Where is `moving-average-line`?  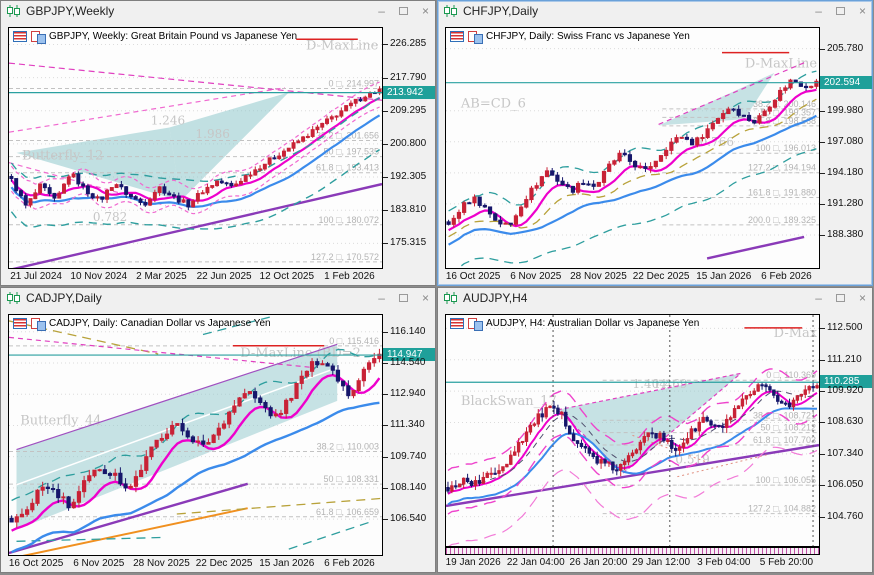
moving-average-line is located at coordinates (632, 456).